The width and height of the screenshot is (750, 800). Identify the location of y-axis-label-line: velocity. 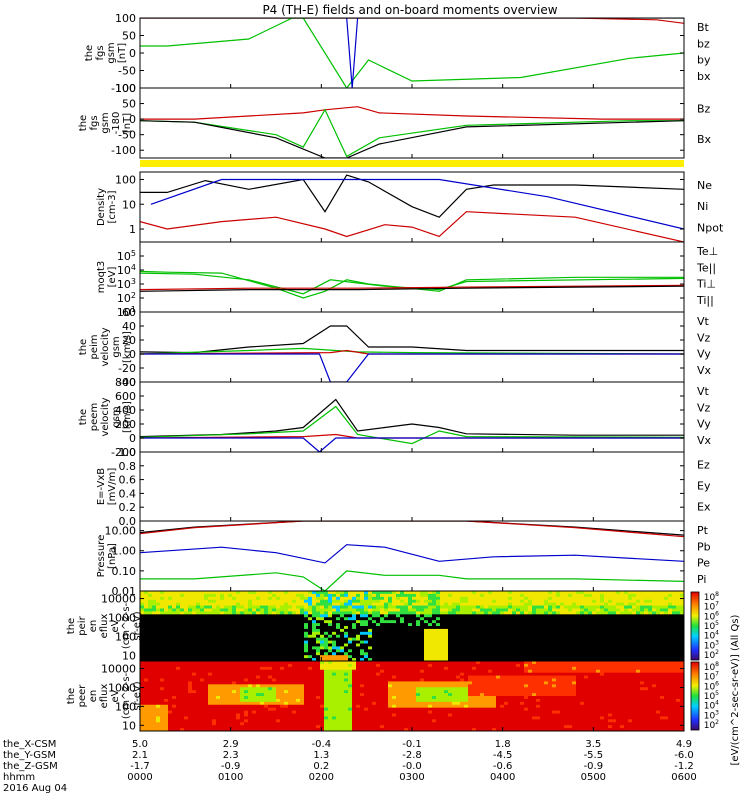
(105, 416).